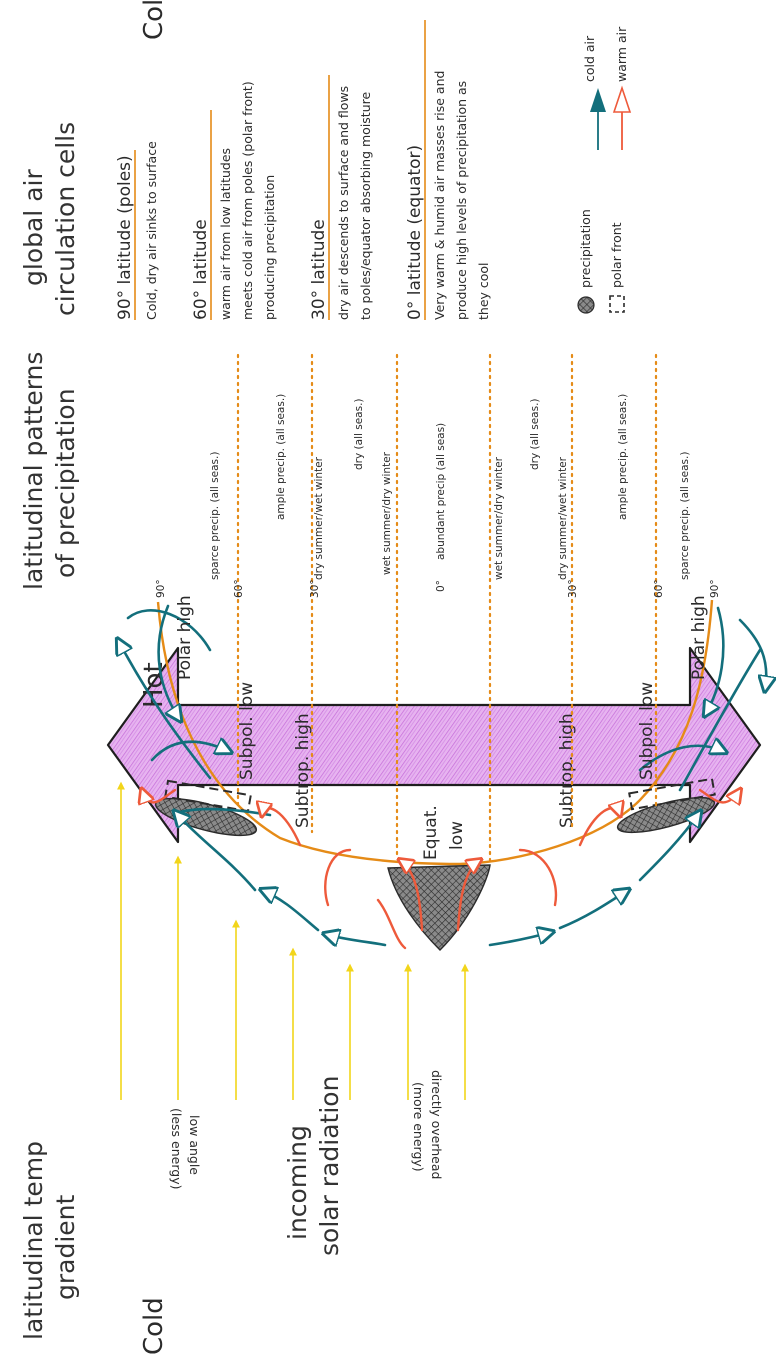 The width and height of the screenshot is (776, 1359). Describe the element at coordinates (598, 100) in the screenshot. I see `legend-cold-air-arrowhead` at that location.